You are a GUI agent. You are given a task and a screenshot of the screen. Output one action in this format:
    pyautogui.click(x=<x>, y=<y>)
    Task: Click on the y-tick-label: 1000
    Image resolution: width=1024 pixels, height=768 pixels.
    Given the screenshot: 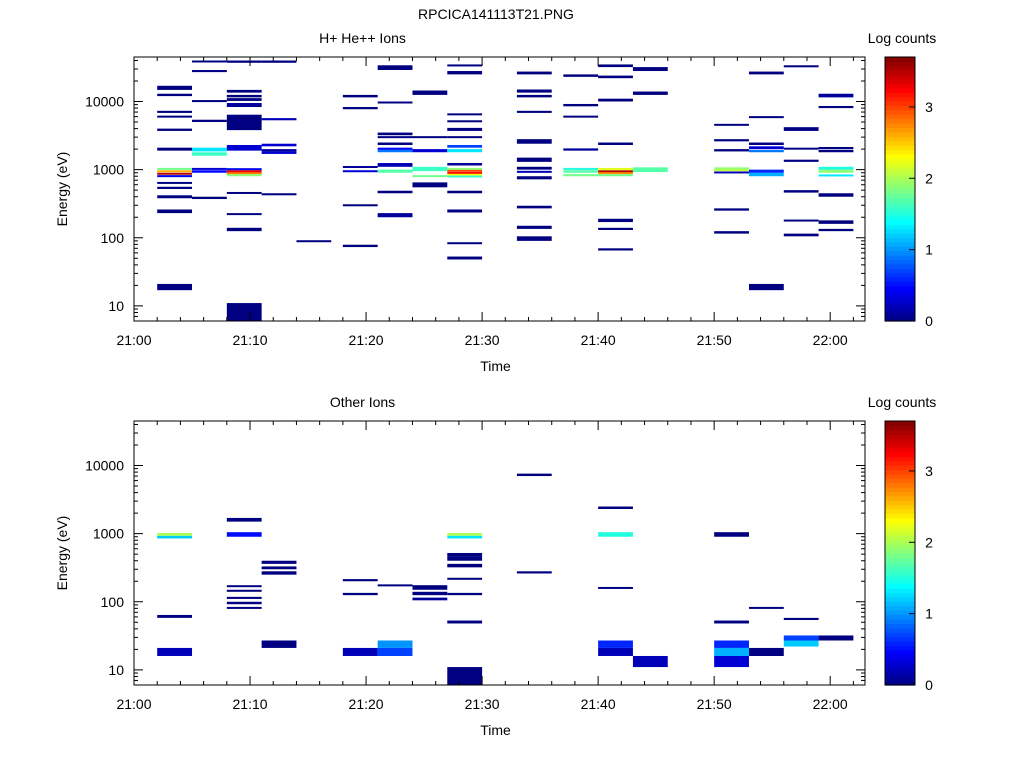 What is the action you would take?
    pyautogui.click(x=108, y=534)
    